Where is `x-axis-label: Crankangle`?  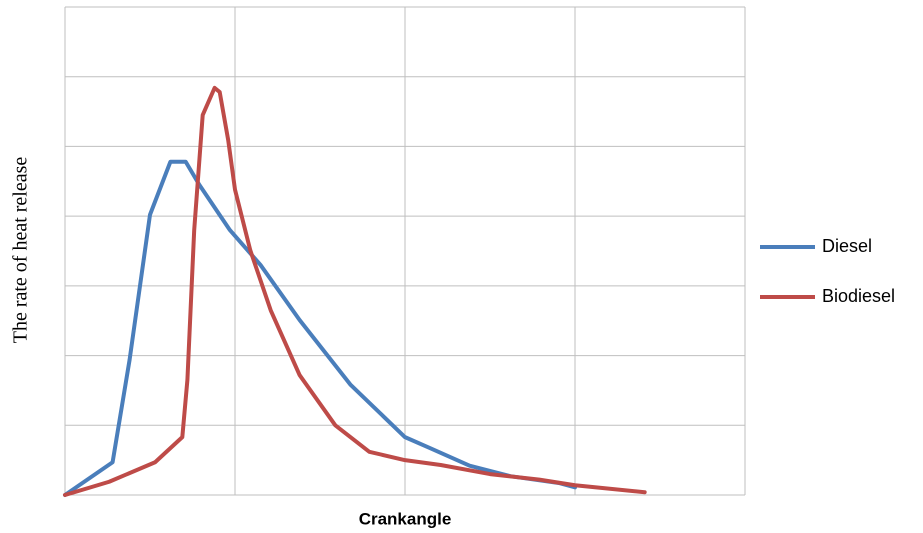 x-axis-label: Crankangle is located at coordinates (405, 518).